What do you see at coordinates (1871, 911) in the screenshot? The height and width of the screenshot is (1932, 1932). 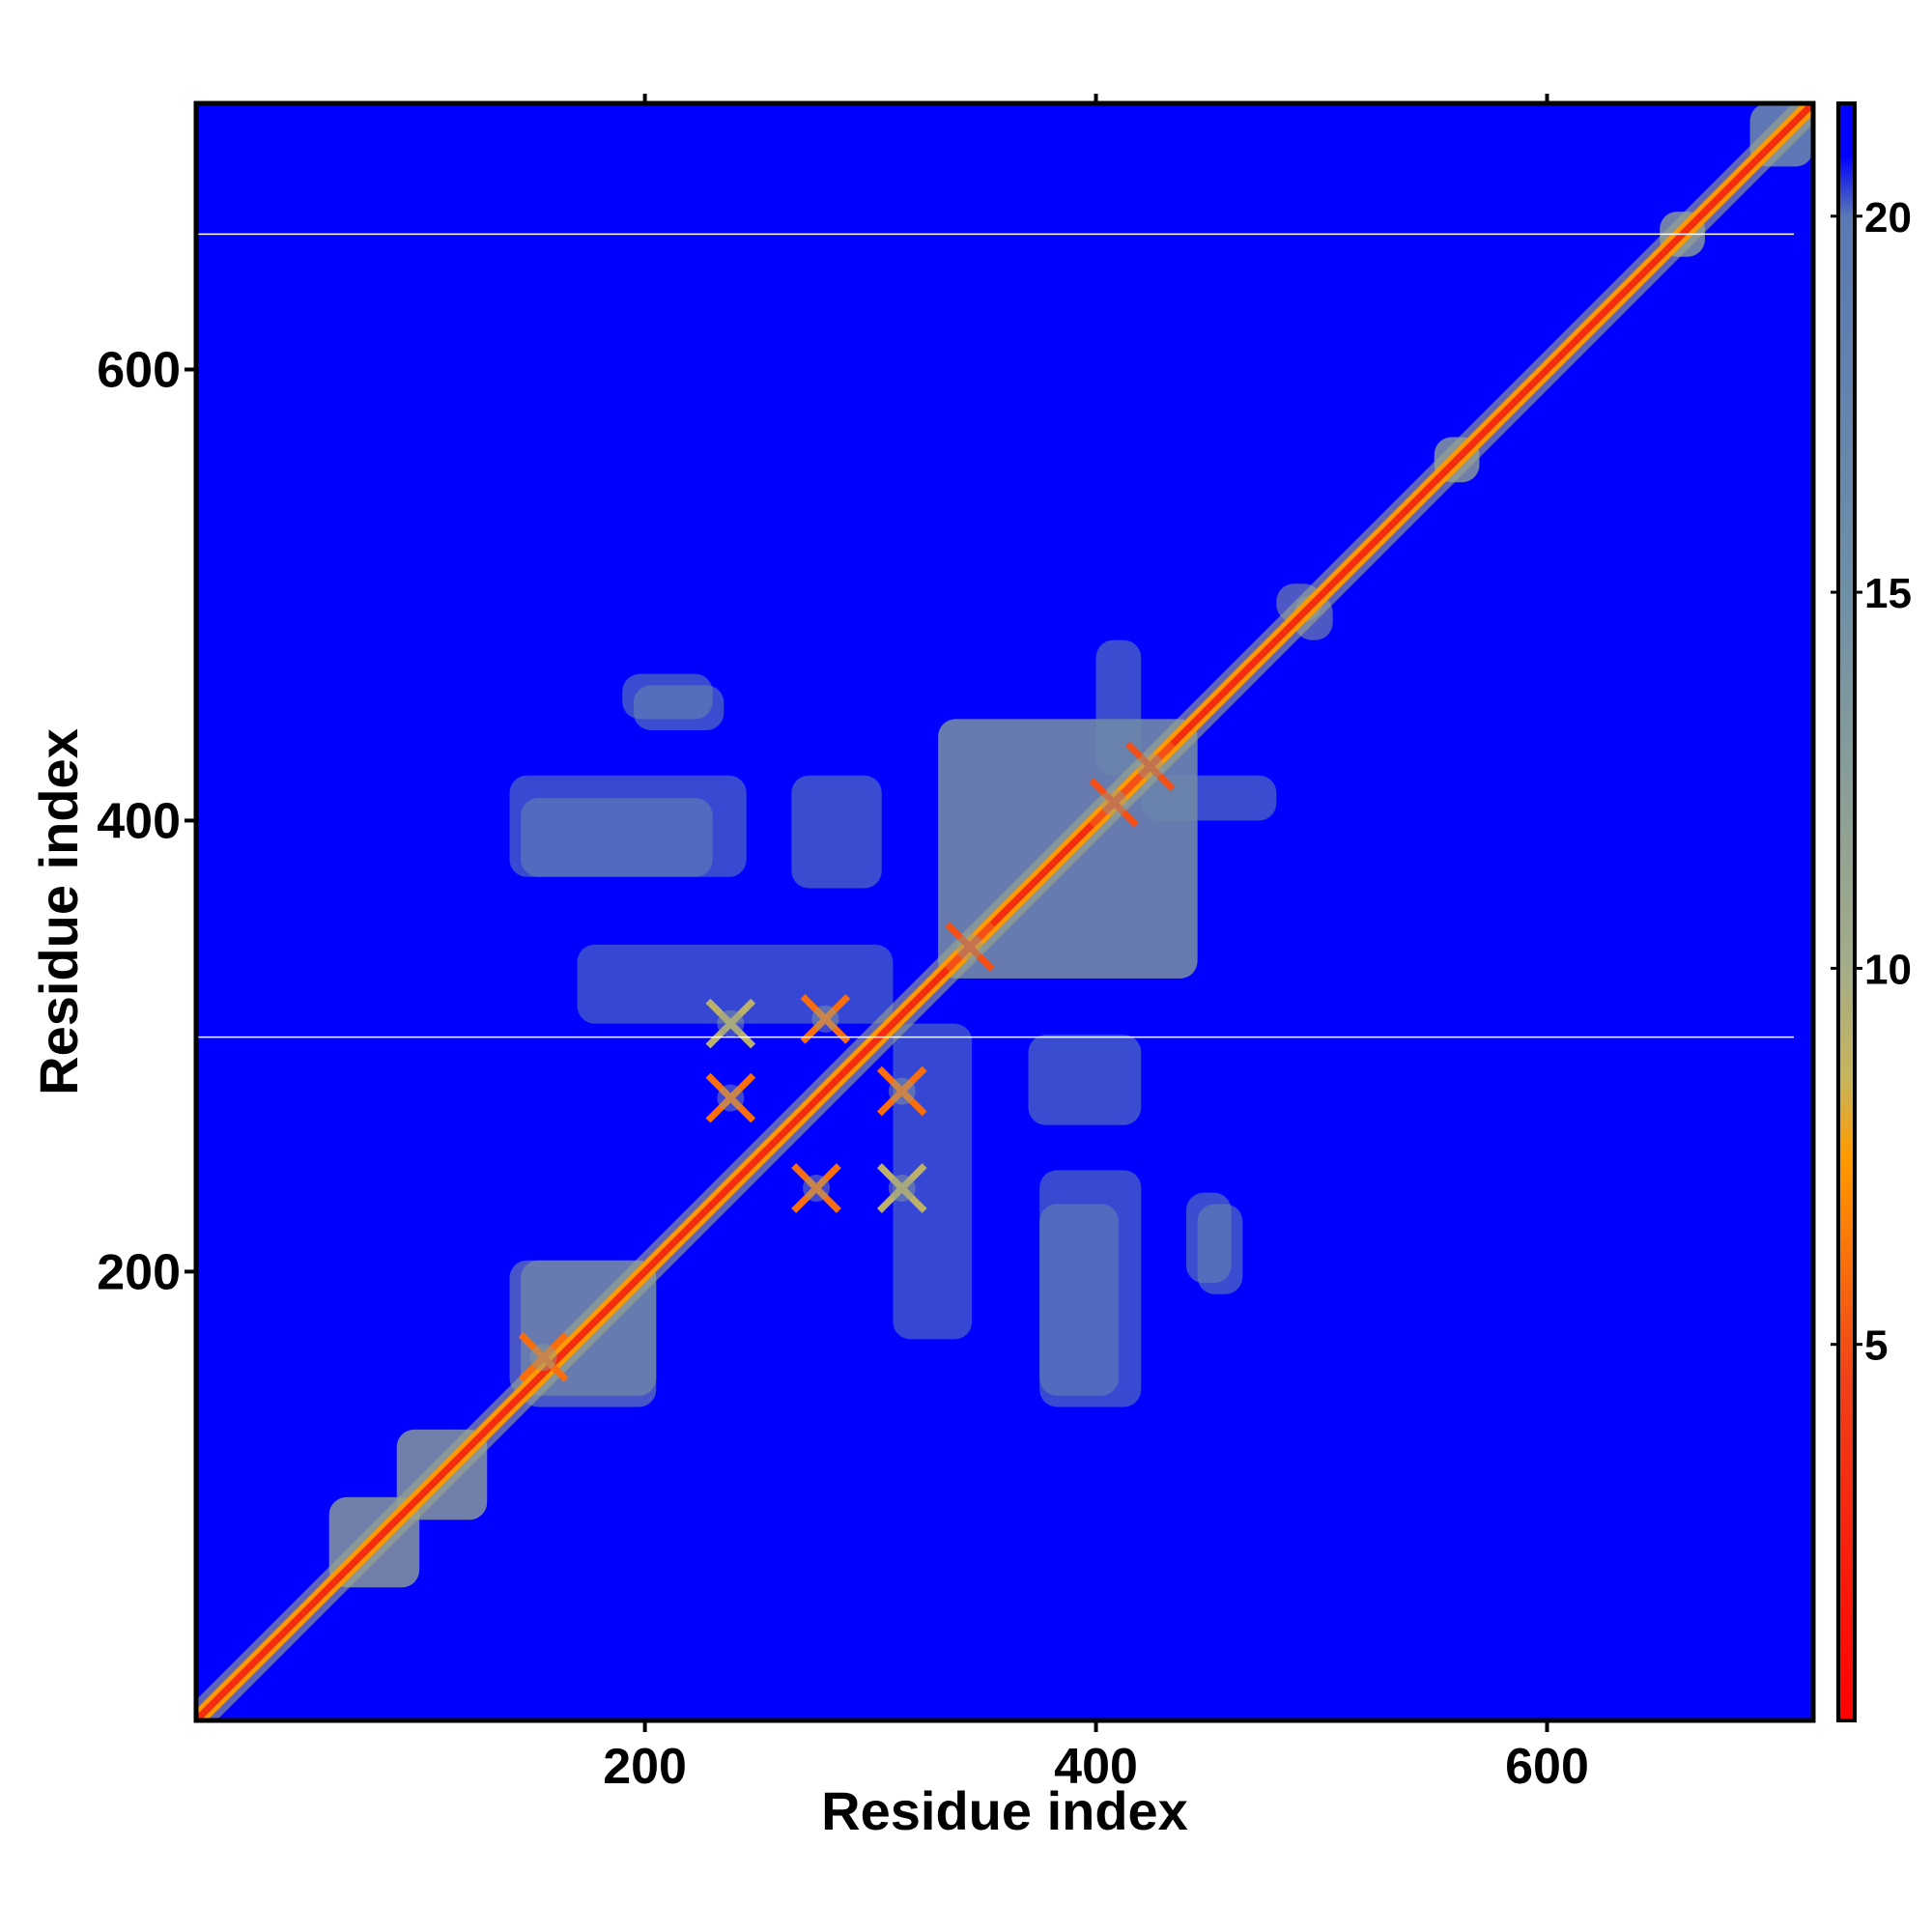 I see `colorbar: 5 10 15 20` at bounding box center [1871, 911].